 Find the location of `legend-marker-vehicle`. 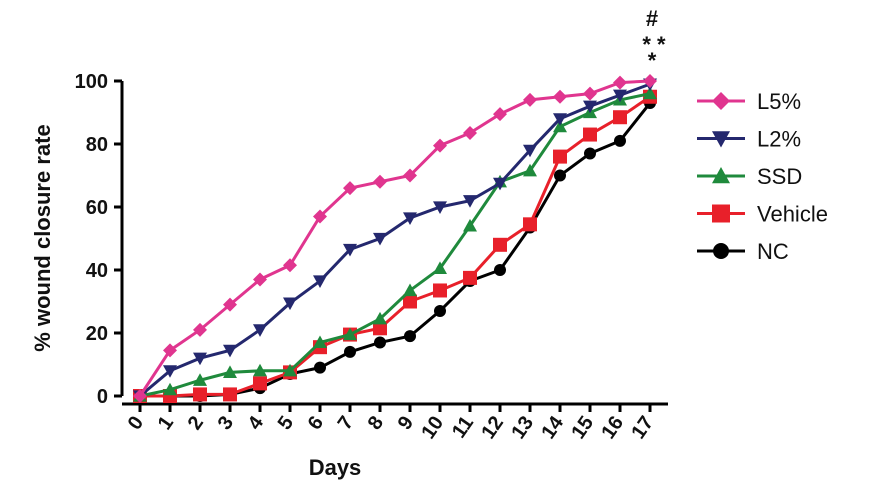

legend-marker-vehicle is located at coordinates (721, 213).